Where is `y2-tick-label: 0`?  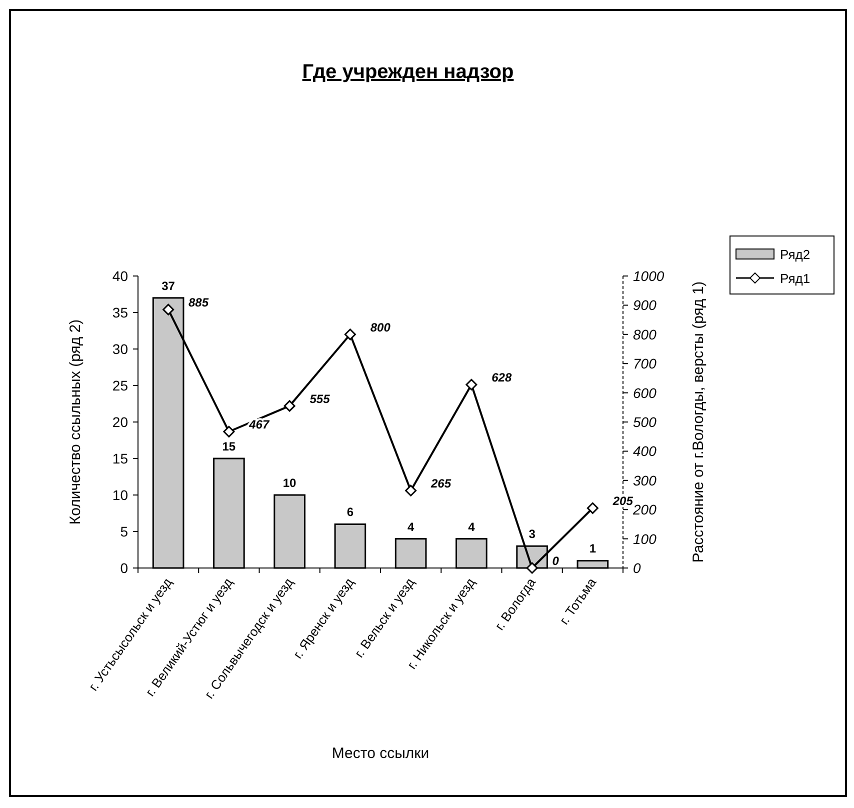
y2-tick-label: 0 is located at coordinates (637, 568).